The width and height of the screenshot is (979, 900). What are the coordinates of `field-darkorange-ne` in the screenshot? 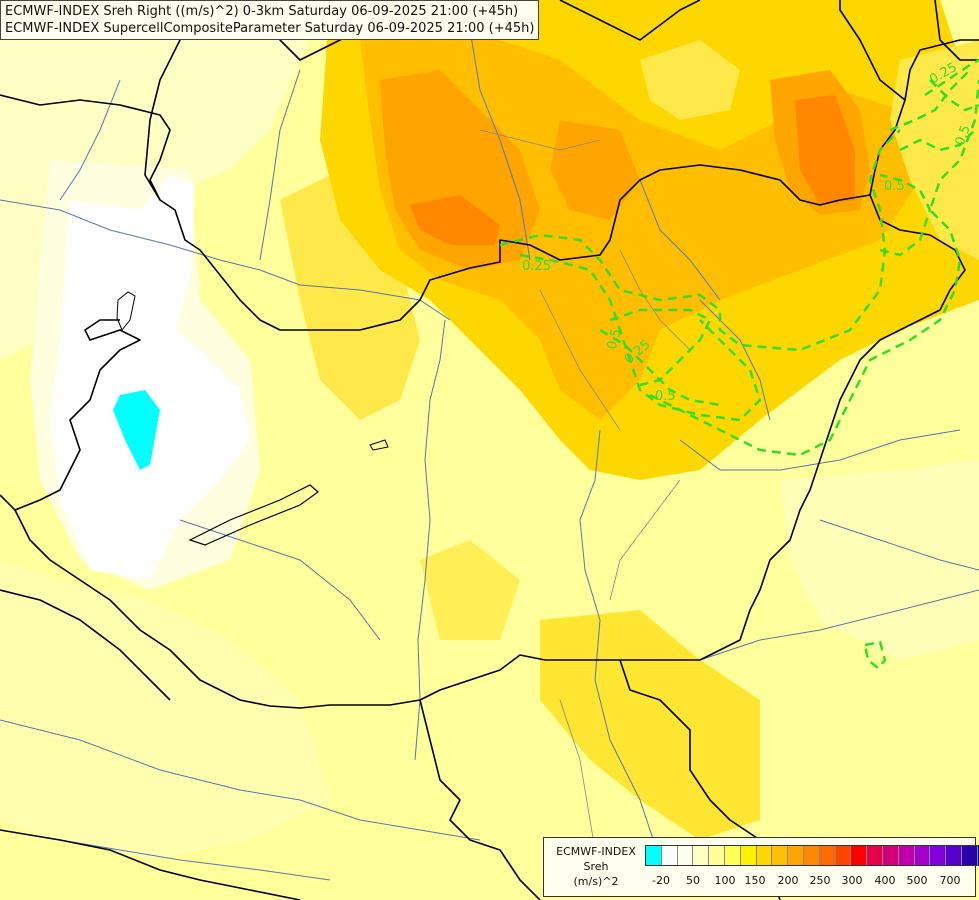 It's located at (825, 150).